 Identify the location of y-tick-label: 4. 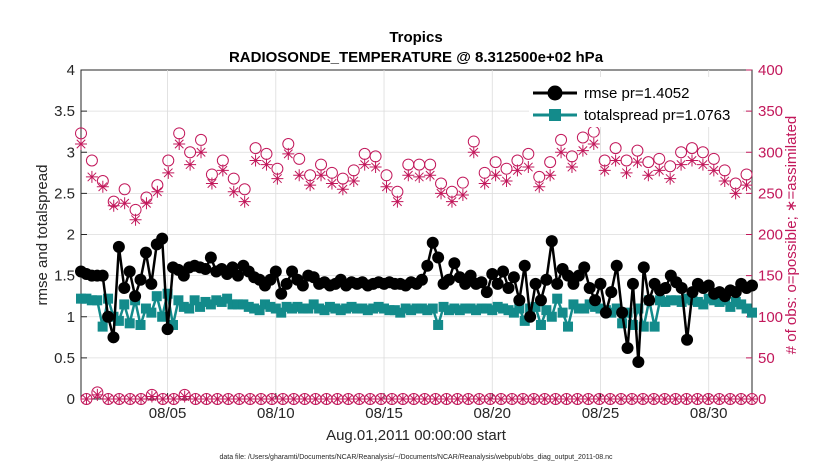
(71, 70).